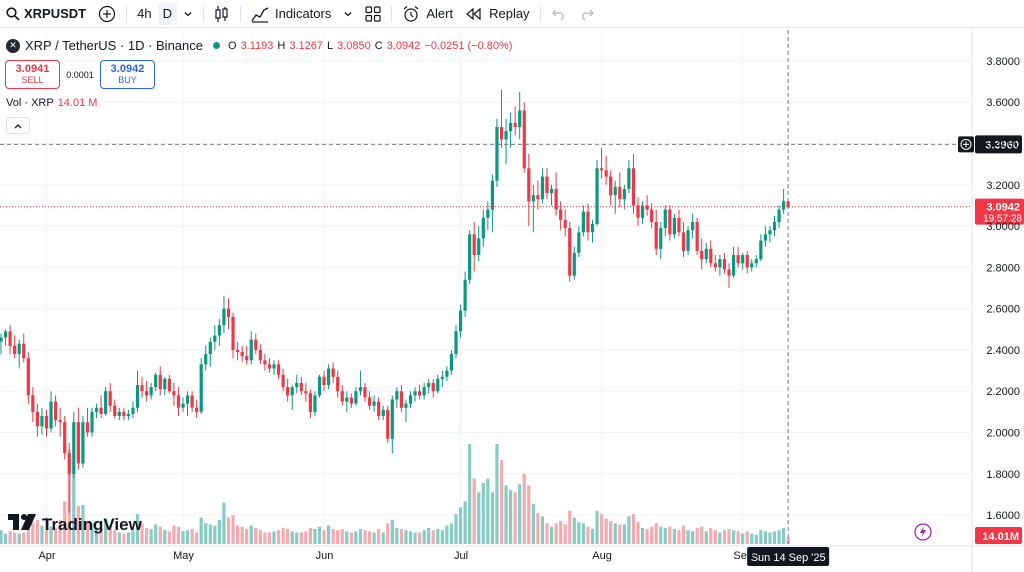 Image resolution: width=1024 pixels, height=572 pixels. Describe the element at coordinates (559, 14) in the screenshot. I see `undo-button` at that location.